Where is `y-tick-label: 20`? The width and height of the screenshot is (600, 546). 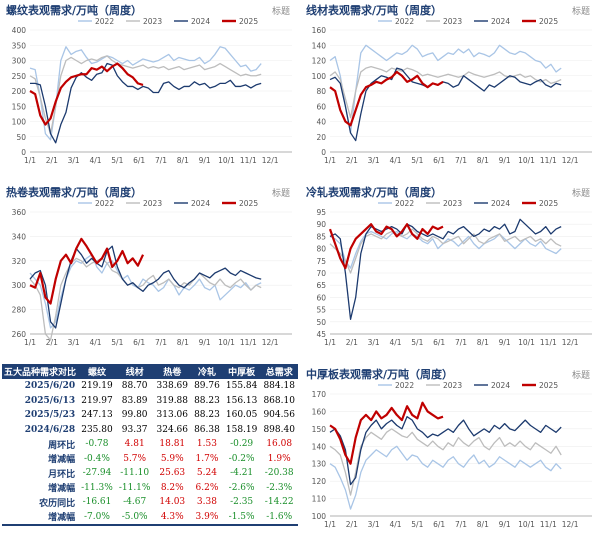 y-tick-label: 20 is located at coordinates (321, 137).